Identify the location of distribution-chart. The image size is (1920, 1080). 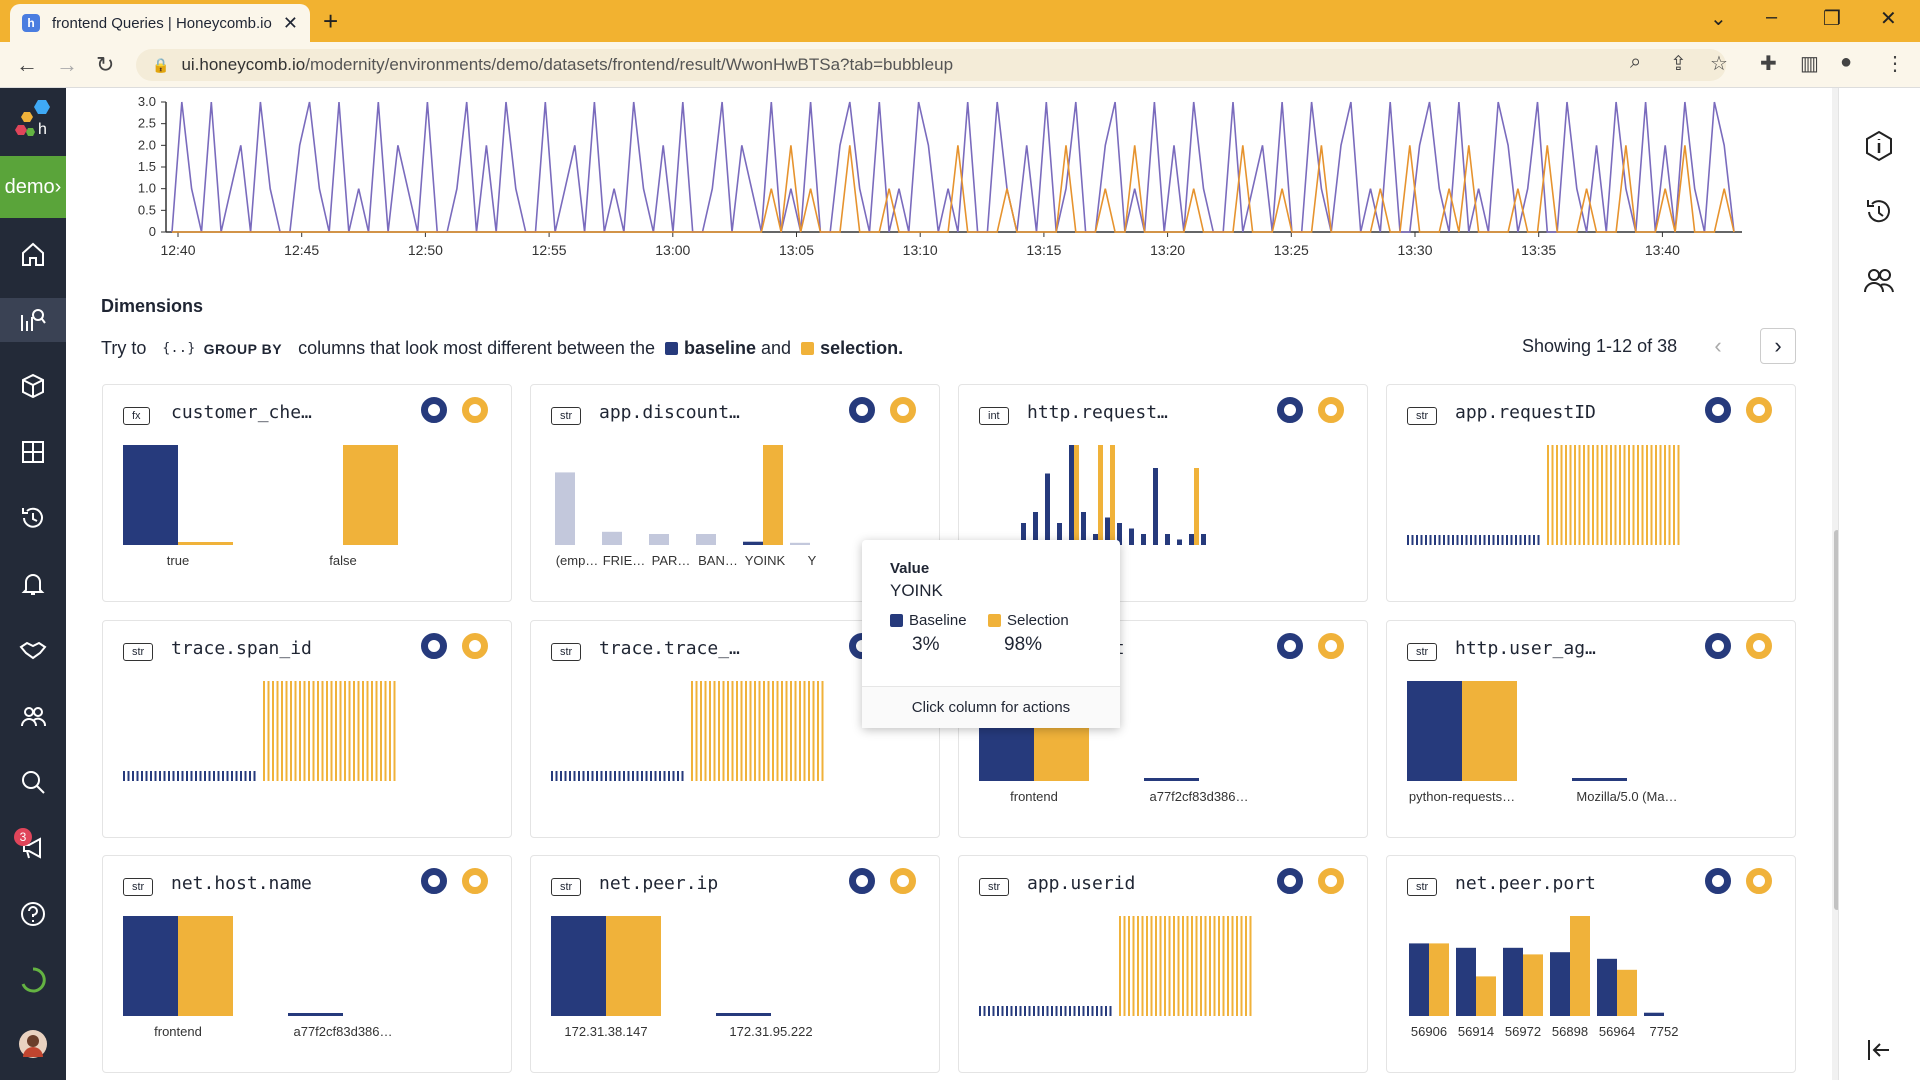
(1164, 986).